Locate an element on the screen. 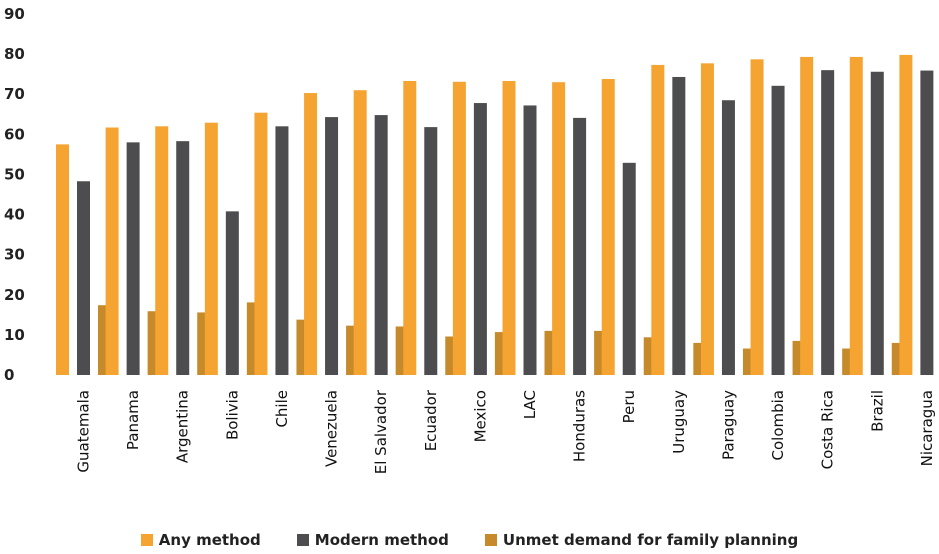 This screenshot has height=554, width=939. y-tick-label: 60 is located at coordinates (14, 134).